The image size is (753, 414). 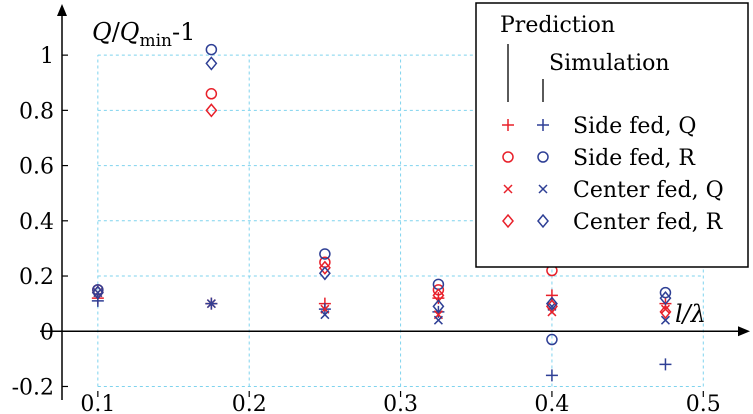 I want to click on x-axis-label: l/λ, so click(x=690, y=314).